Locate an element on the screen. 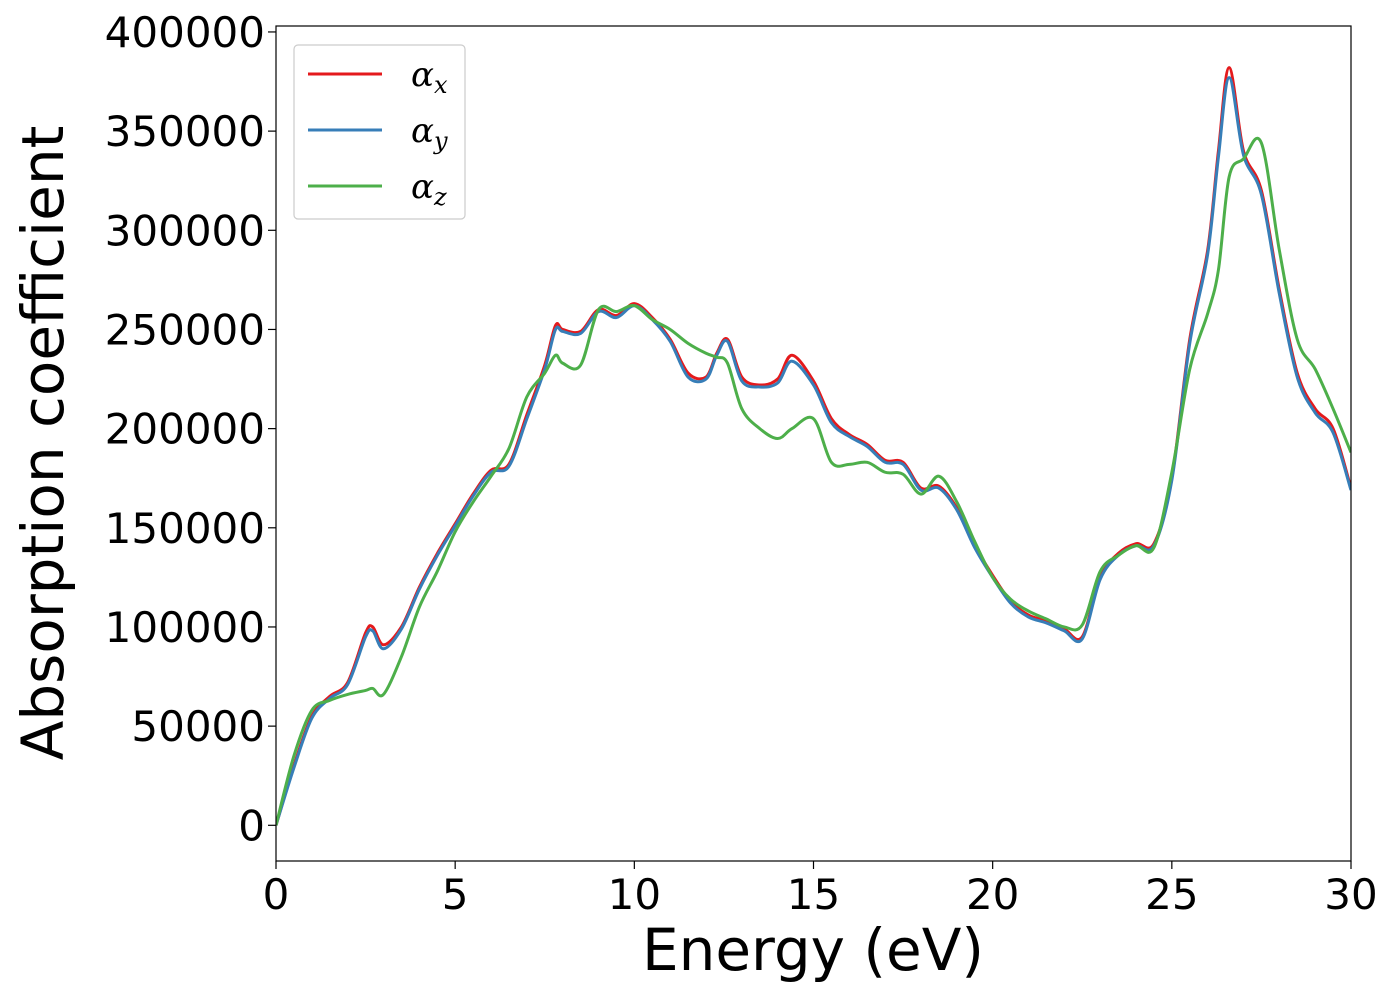 Image resolution: width=1400 pixels, height=1000 pixels. x-tick-label: 10 is located at coordinates (634, 894).